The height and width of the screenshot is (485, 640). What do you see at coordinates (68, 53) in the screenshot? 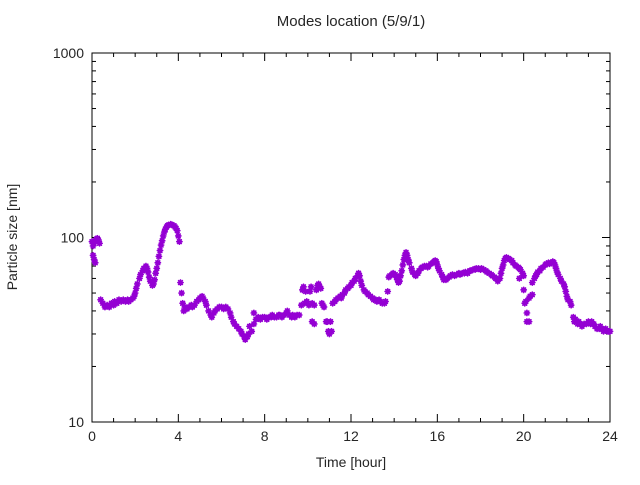
I see `y-tick-label: 1000` at bounding box center [68, 53].